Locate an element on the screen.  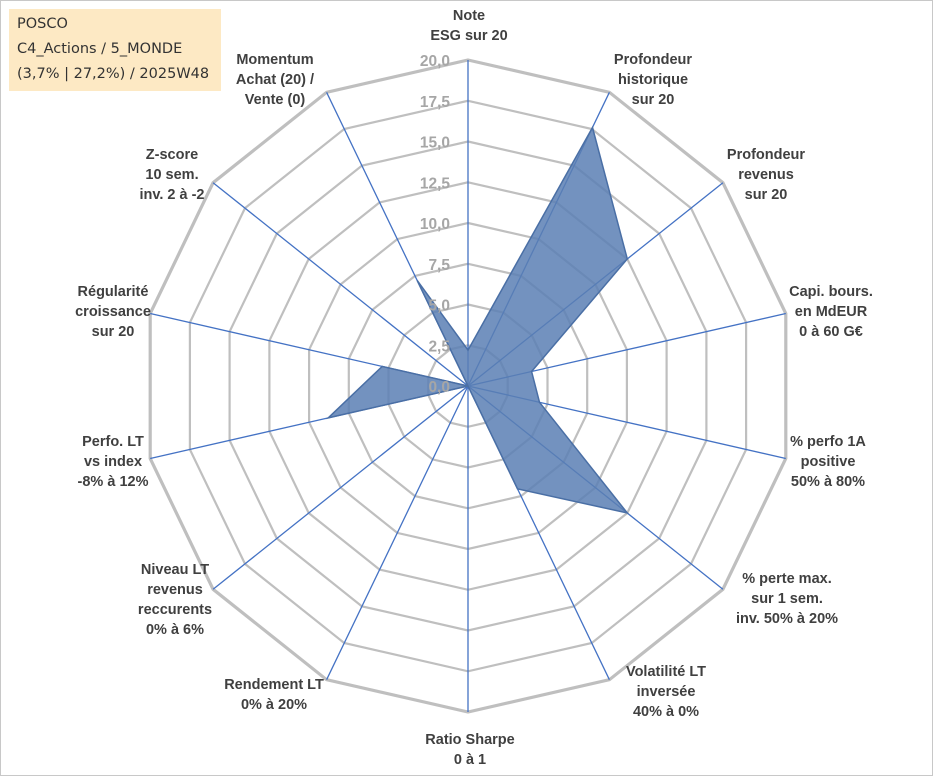
tick-label-0: 0,0 is located at coordinates (439, 387).